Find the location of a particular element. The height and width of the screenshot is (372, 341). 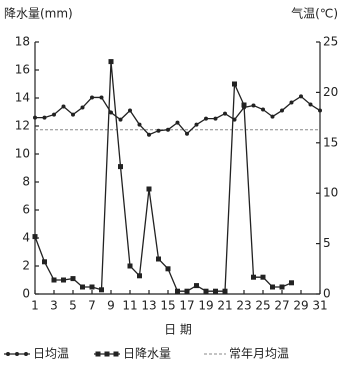

y-tick-label: 10 is located at coordinates (22, 154).